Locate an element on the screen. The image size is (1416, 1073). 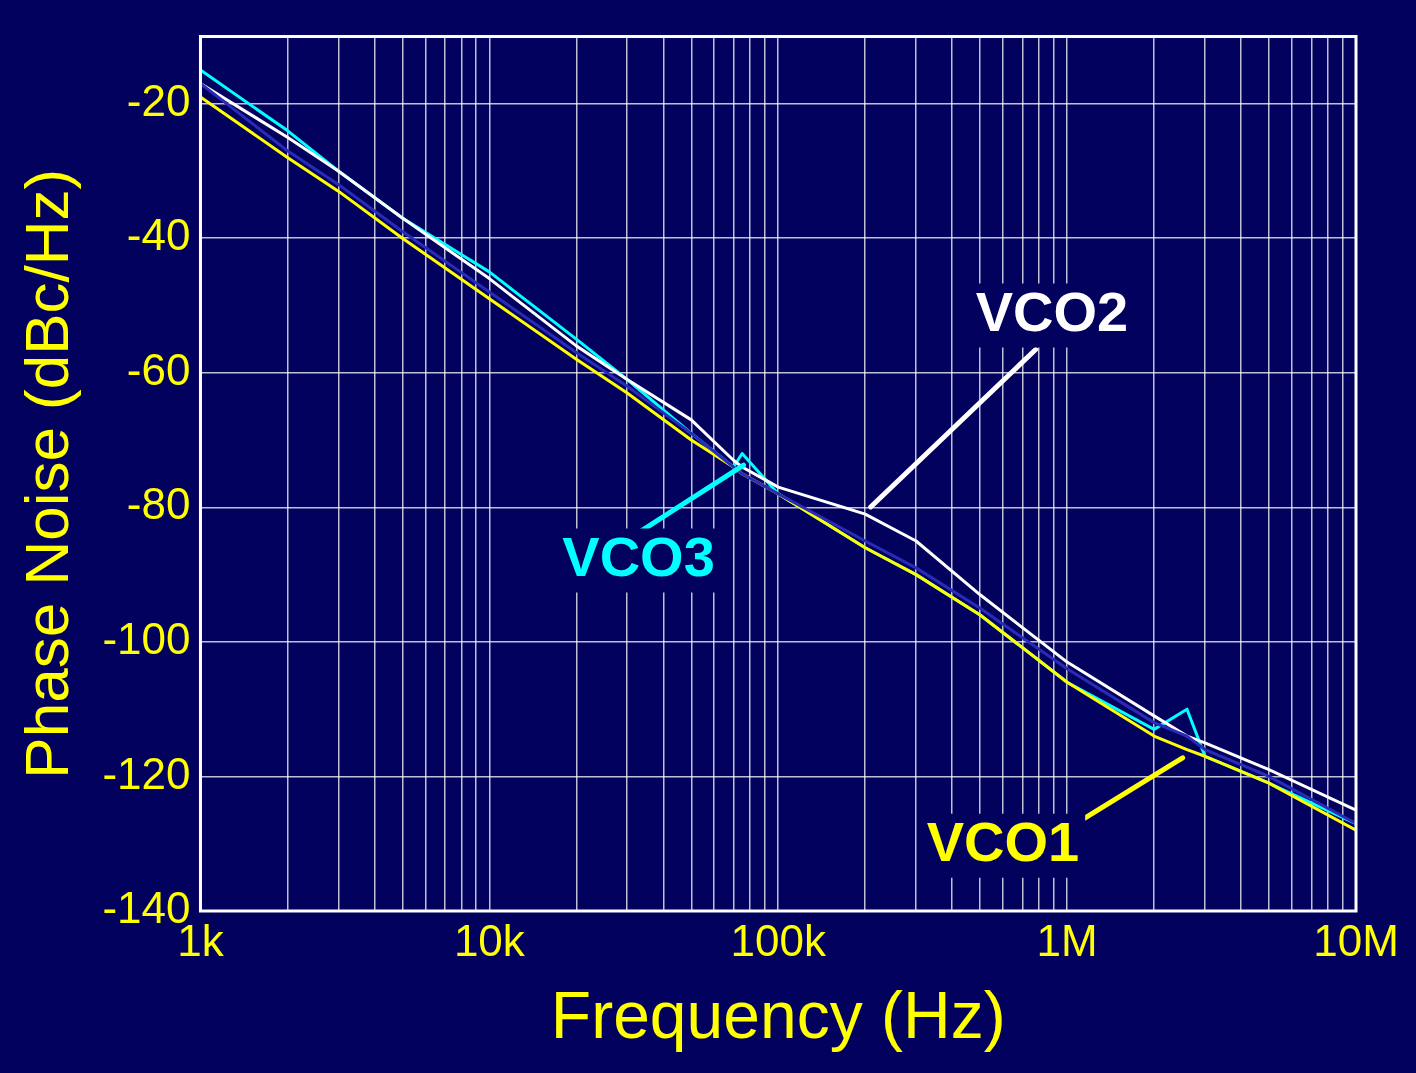
x-tick-label: 100k is located at coordinates (778, 940).